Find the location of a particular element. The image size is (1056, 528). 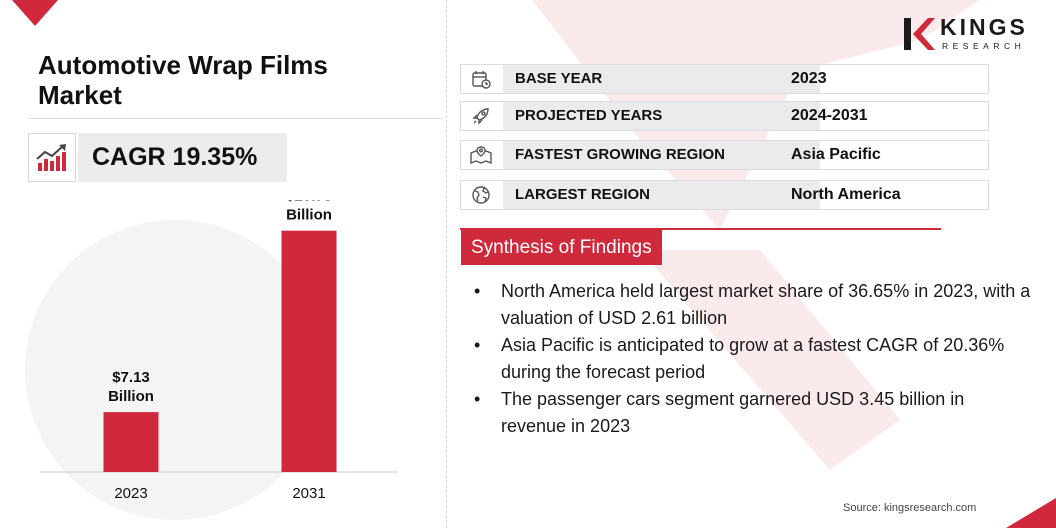

cagr-badge: CAGR 19.35% is located at coordinates (157, 157).